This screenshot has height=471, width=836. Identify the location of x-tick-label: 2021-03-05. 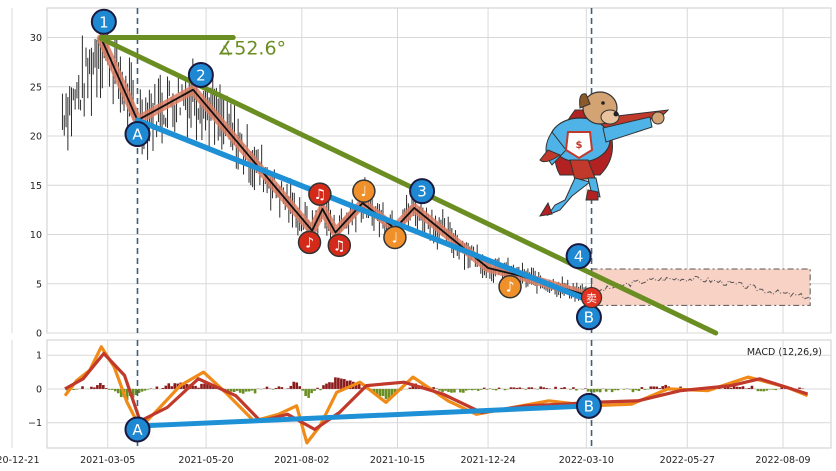
(107, 460).